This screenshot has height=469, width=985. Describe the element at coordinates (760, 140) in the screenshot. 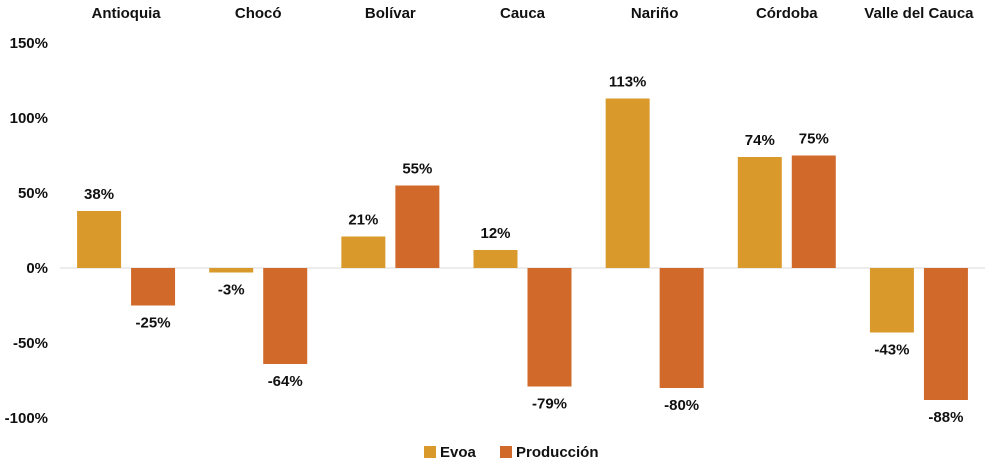

I see `data-label: 74%` at that location.